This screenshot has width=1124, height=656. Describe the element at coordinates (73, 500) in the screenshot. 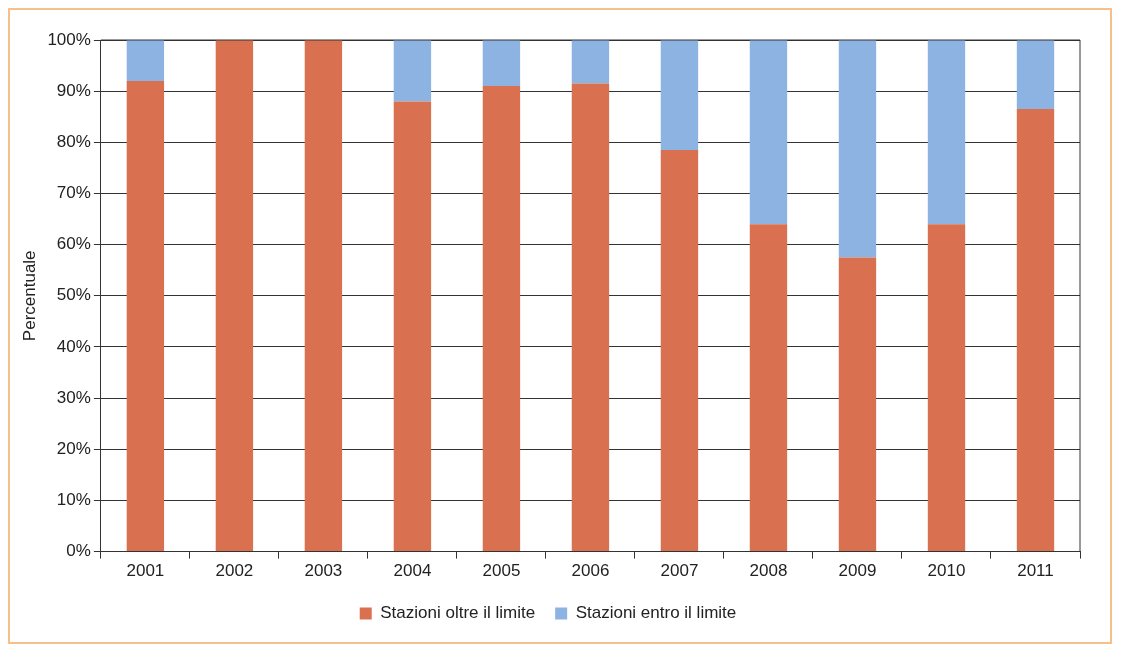

I see `y-tick-label: 10%` at that location.